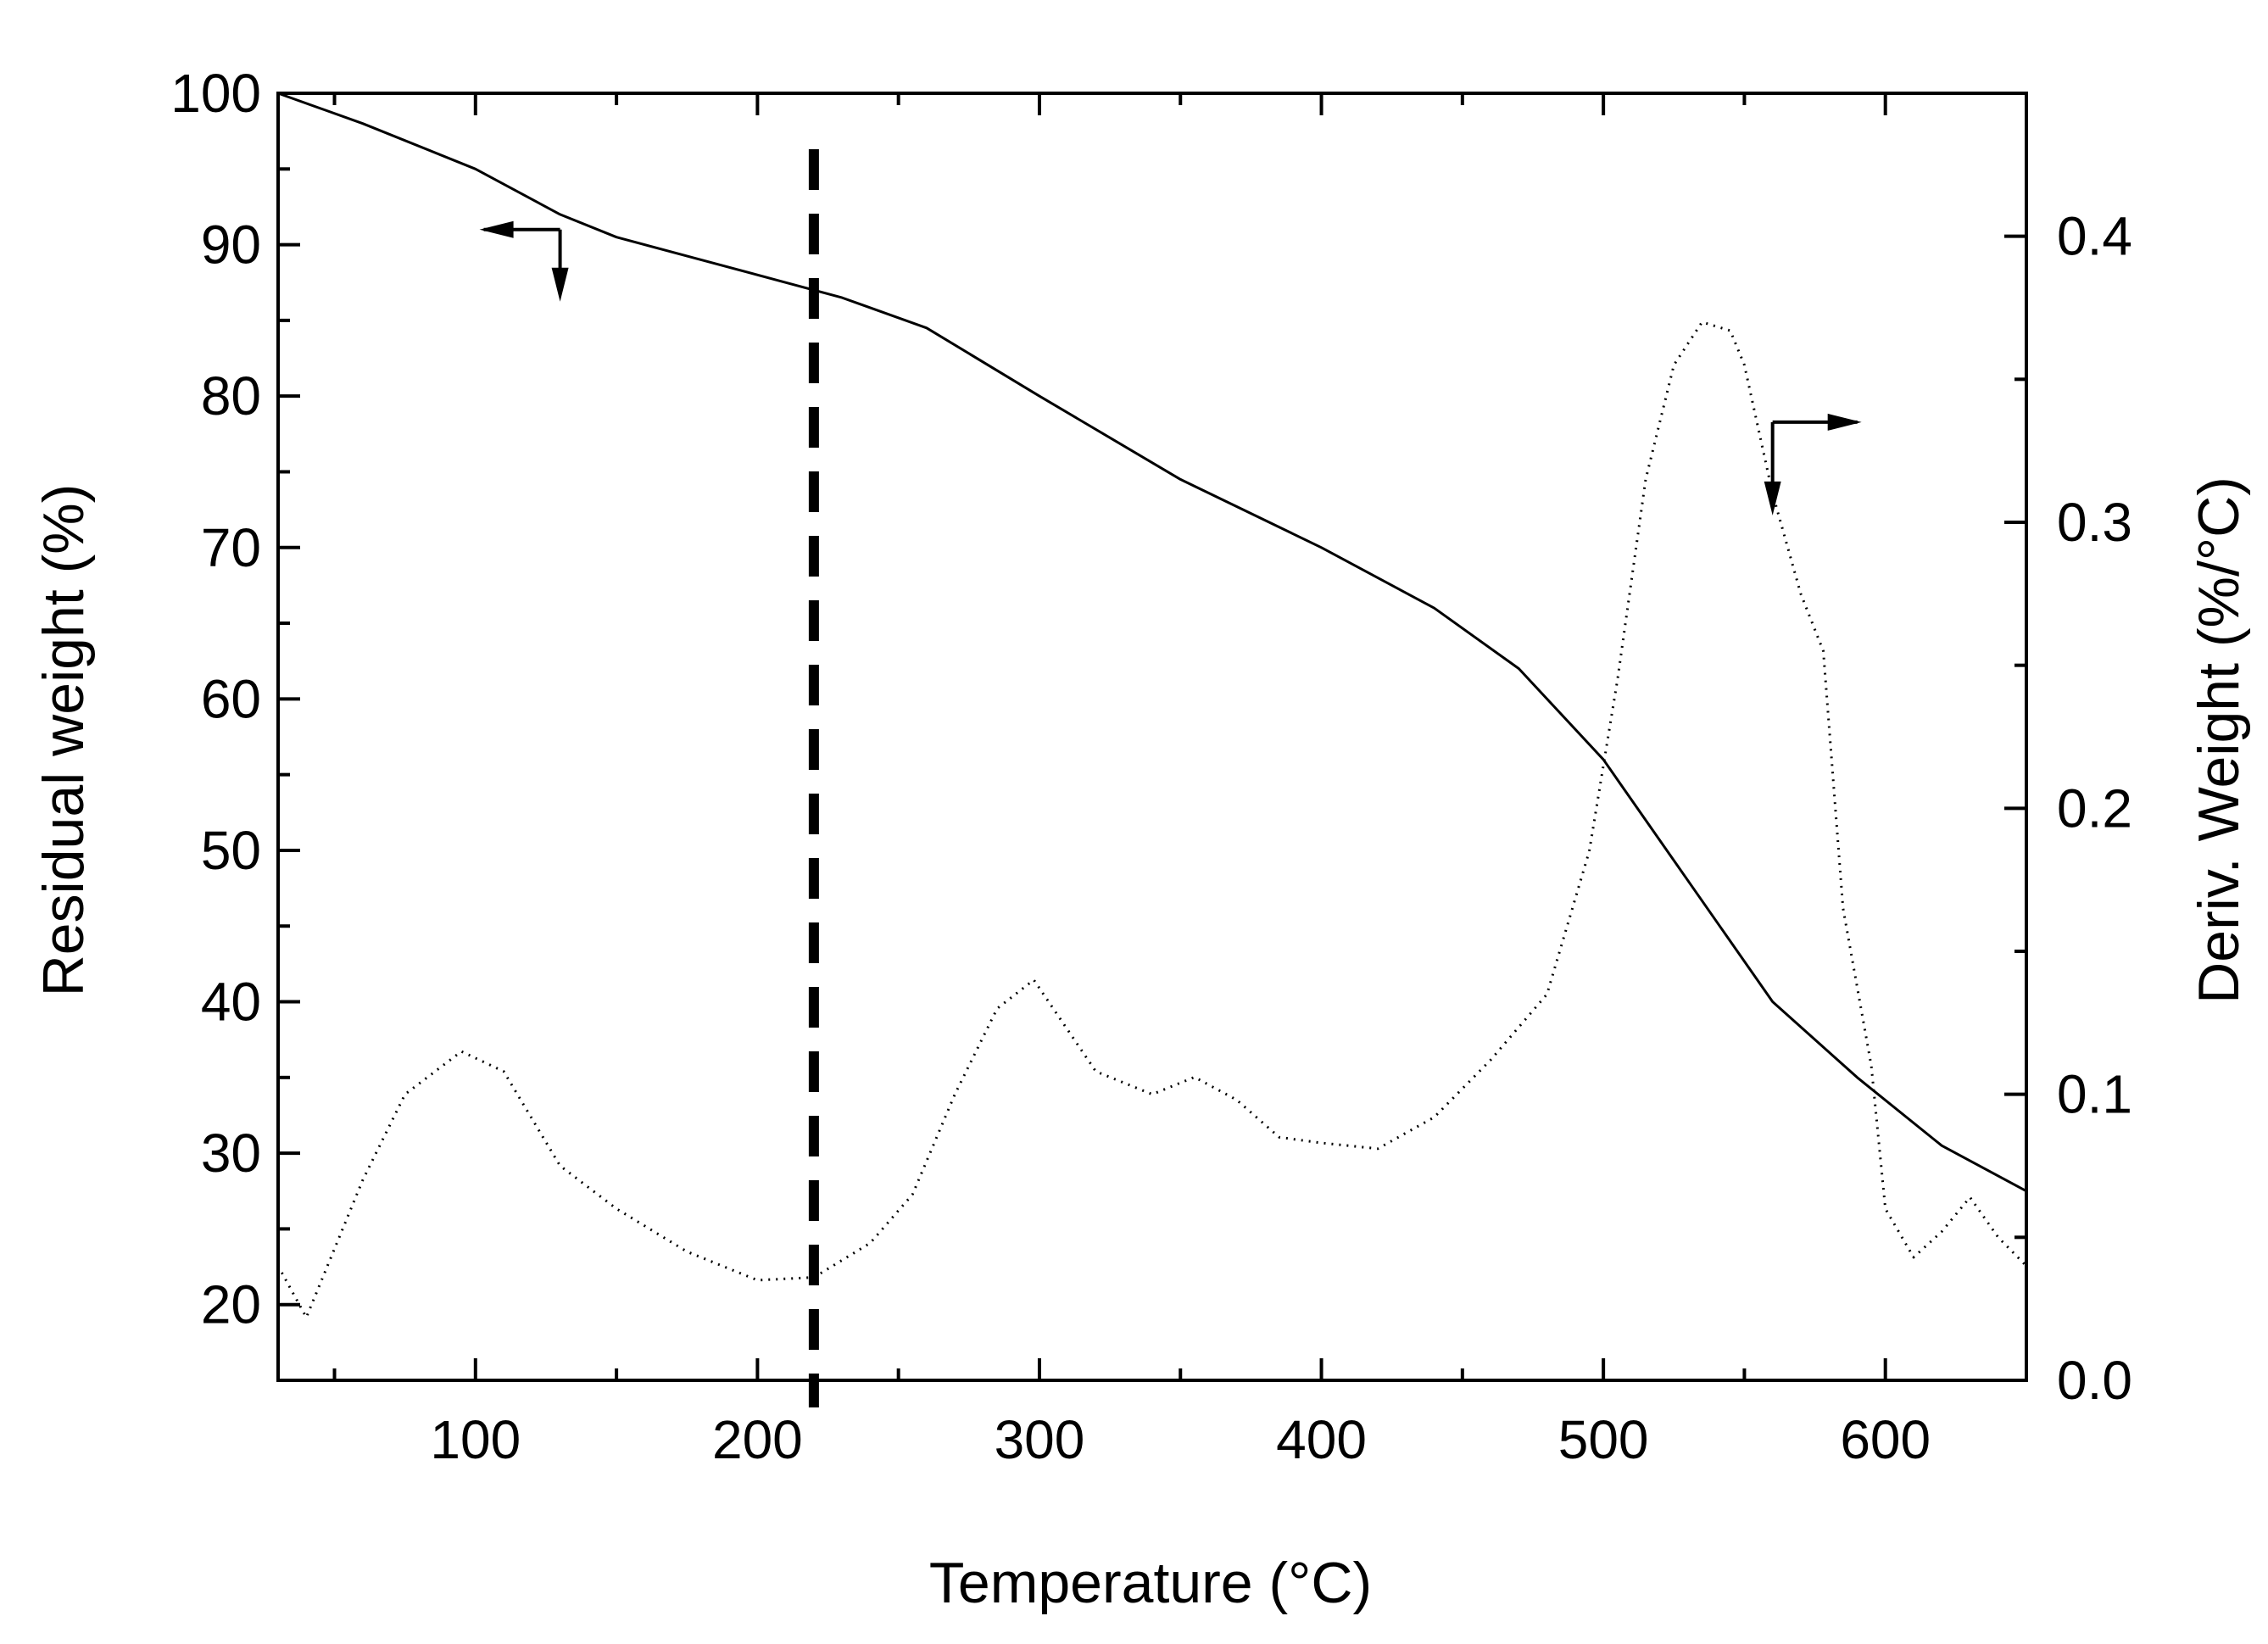  What do you see at coordinates (231, 1153) in the screenshot?
I see `y-left-tick-label: 30` at bounding box center [231, 1153].